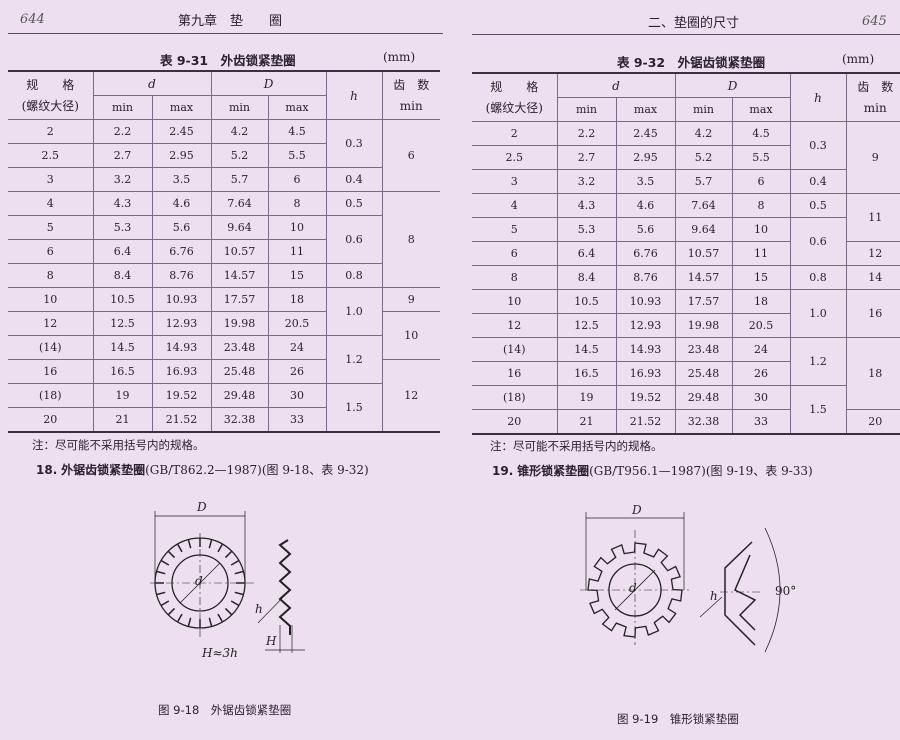  Describe the element at coordinates (645, 181) in the screenshot. I see `cell: 3.5` at that location.